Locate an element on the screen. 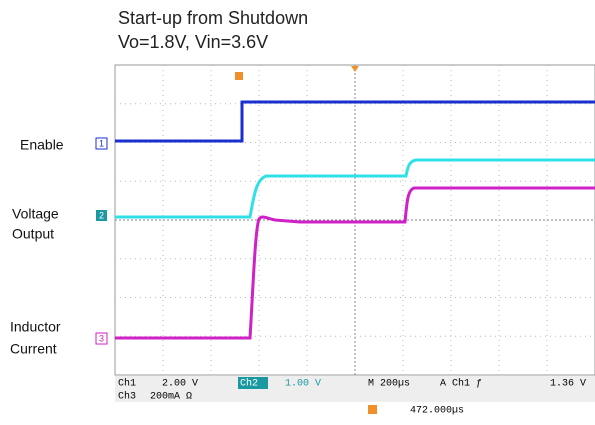 This screenshot has width=595, height=425. subtitle: Vo=1.8V, Vin=3.6V is located at coordinates (193, 42).